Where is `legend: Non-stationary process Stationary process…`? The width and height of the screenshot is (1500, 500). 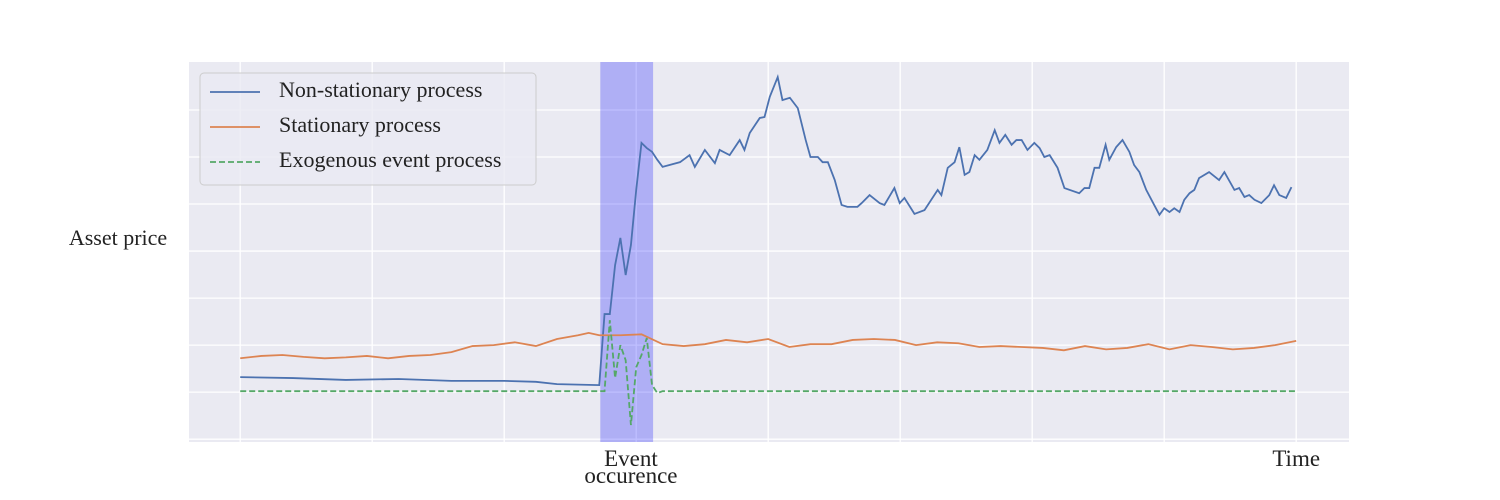
legend: Non-stationary process Stationary process… is located at coordinates (368, 129).